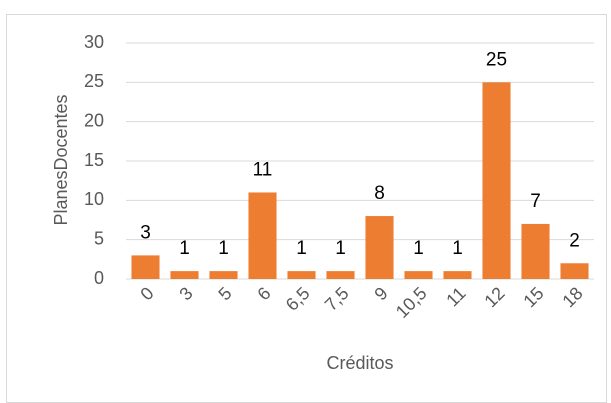 The image size is (611, 403). I want to click on y-tick-label: 0, so click(99, 278).